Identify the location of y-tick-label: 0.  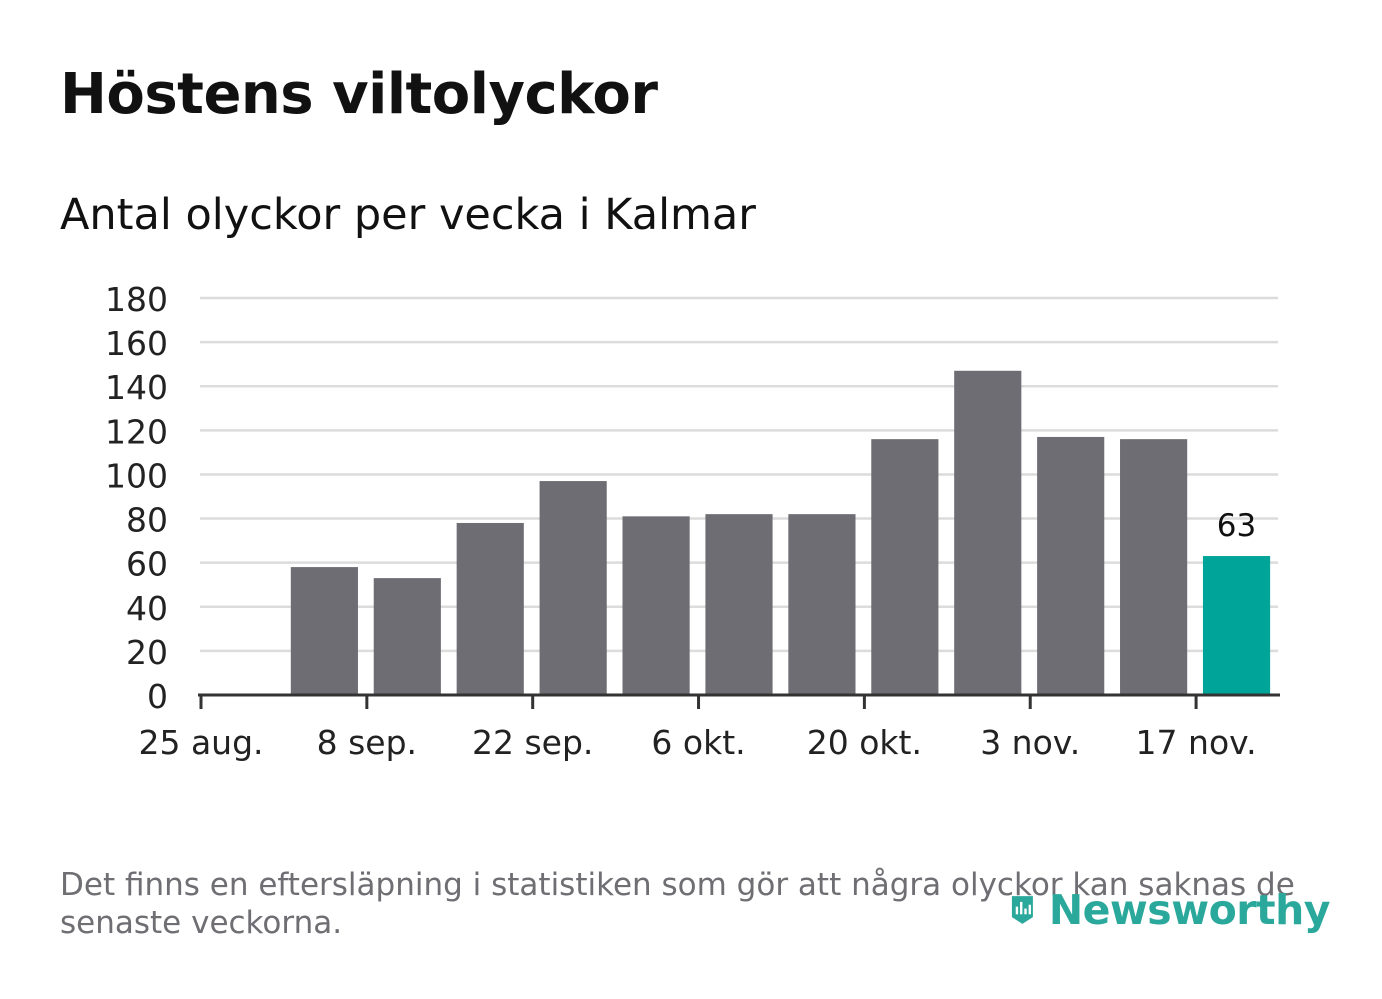
(157, 696).